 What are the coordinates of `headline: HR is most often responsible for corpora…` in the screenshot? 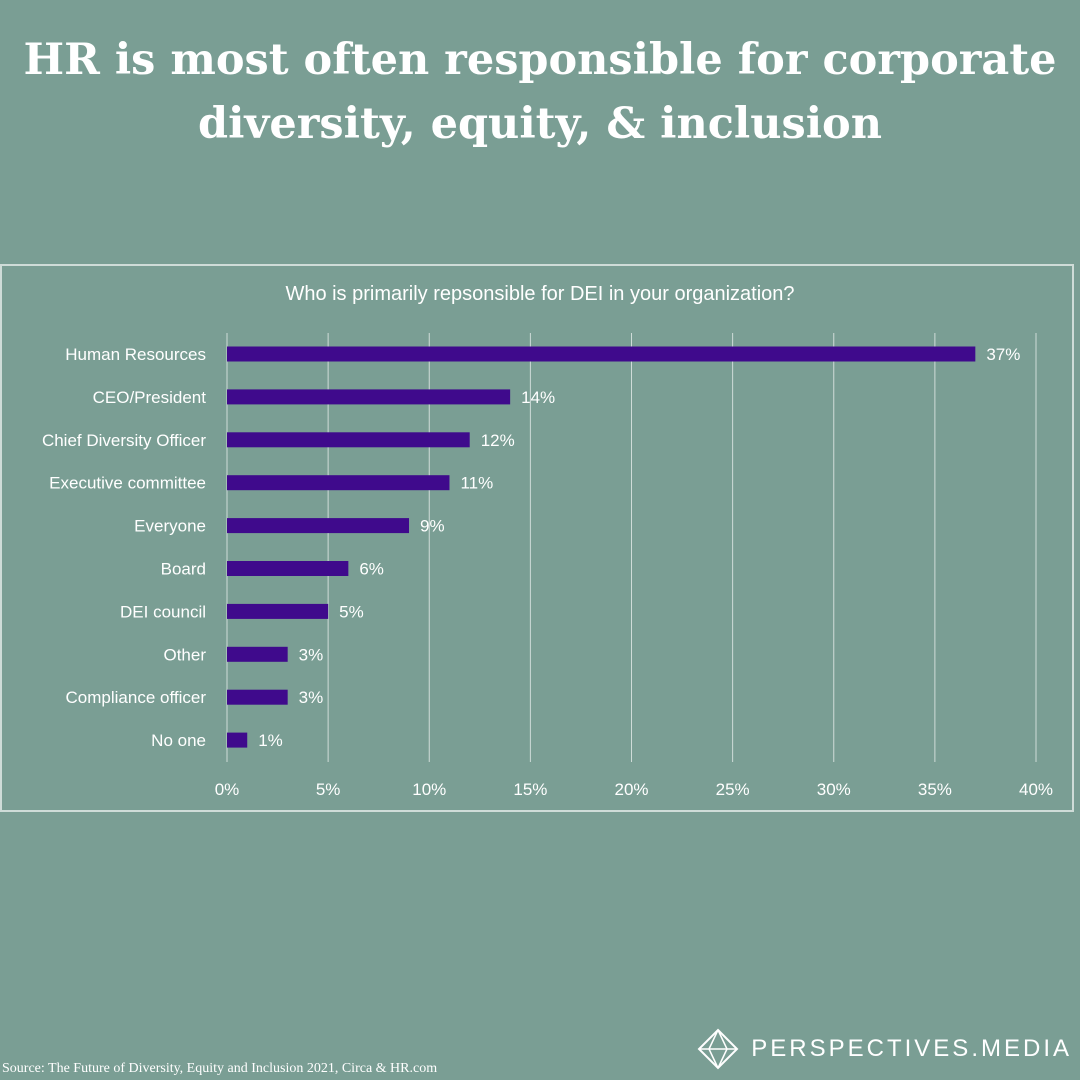 It's located at (540, 92).